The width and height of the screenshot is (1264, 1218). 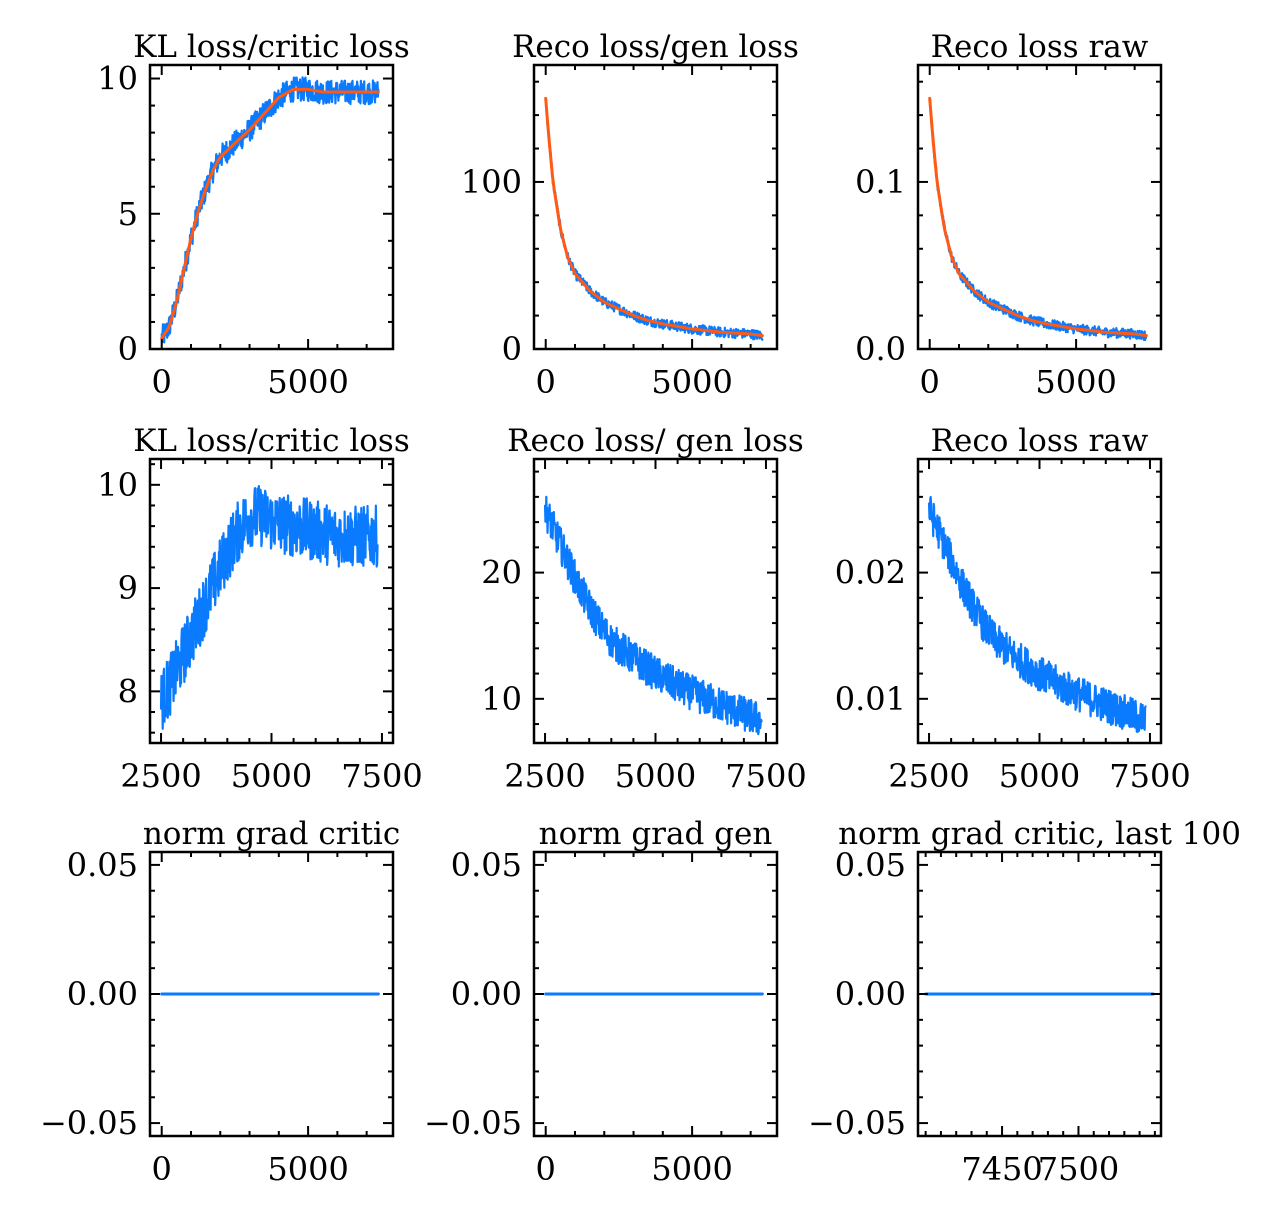 I want to click on y-tick-label: 0.01, so click(x=870, y=699).